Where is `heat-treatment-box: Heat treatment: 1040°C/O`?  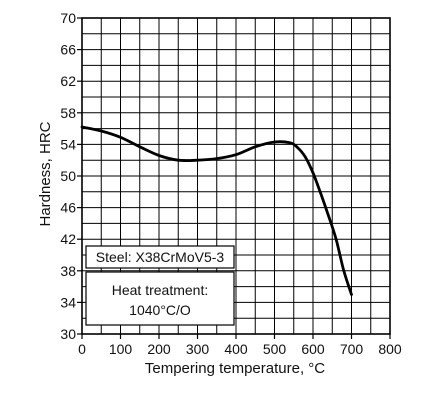
heat-treatment-box: Heat treatment: 1040°C/O is located at coordinates (160, 298).